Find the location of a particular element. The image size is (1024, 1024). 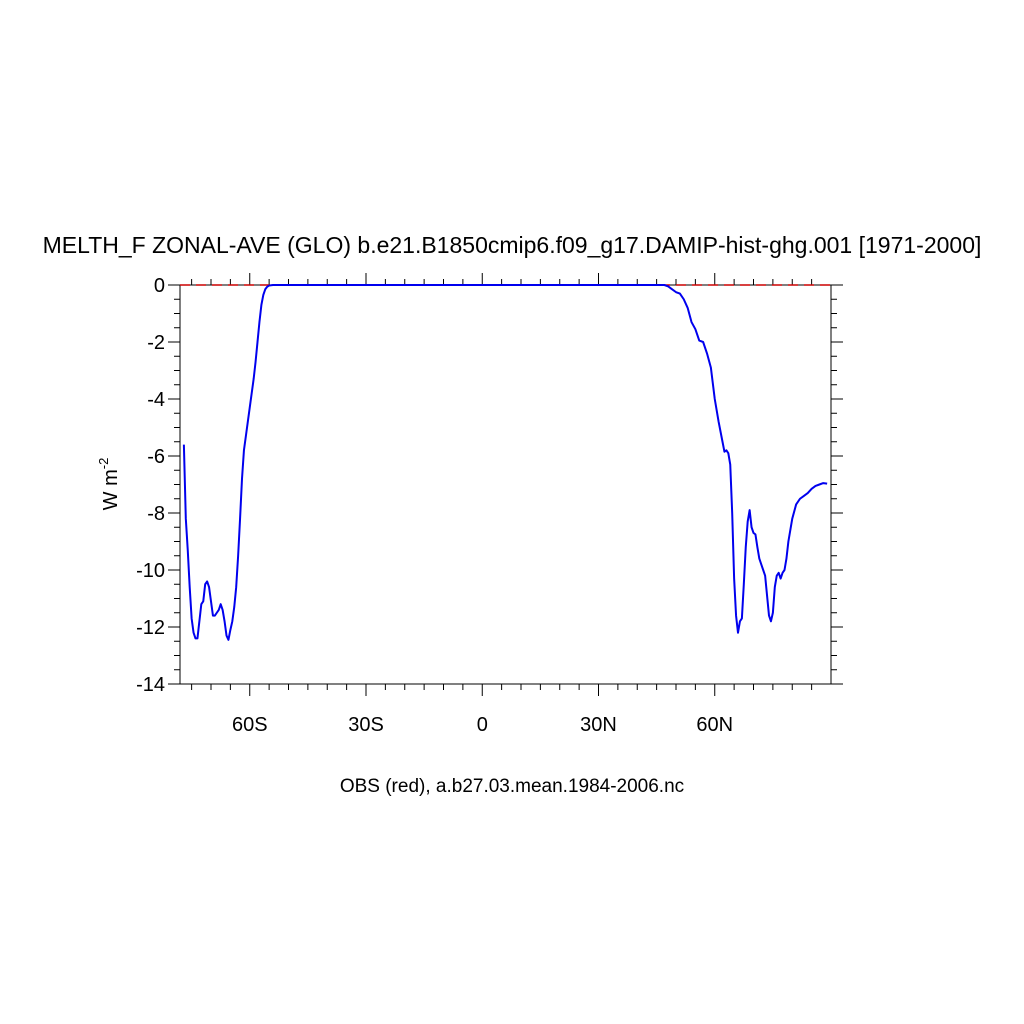

x-tick-label: 60S is located at coordinates (250, 725).